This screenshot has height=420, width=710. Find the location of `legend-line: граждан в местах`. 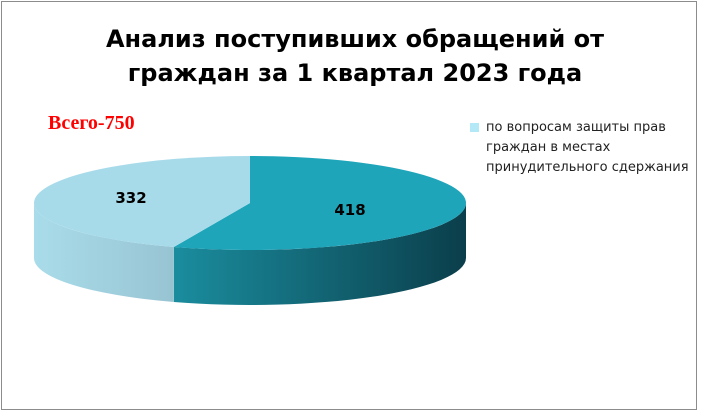

legend-line: граждан в местах is located at coordinates (548, 147).